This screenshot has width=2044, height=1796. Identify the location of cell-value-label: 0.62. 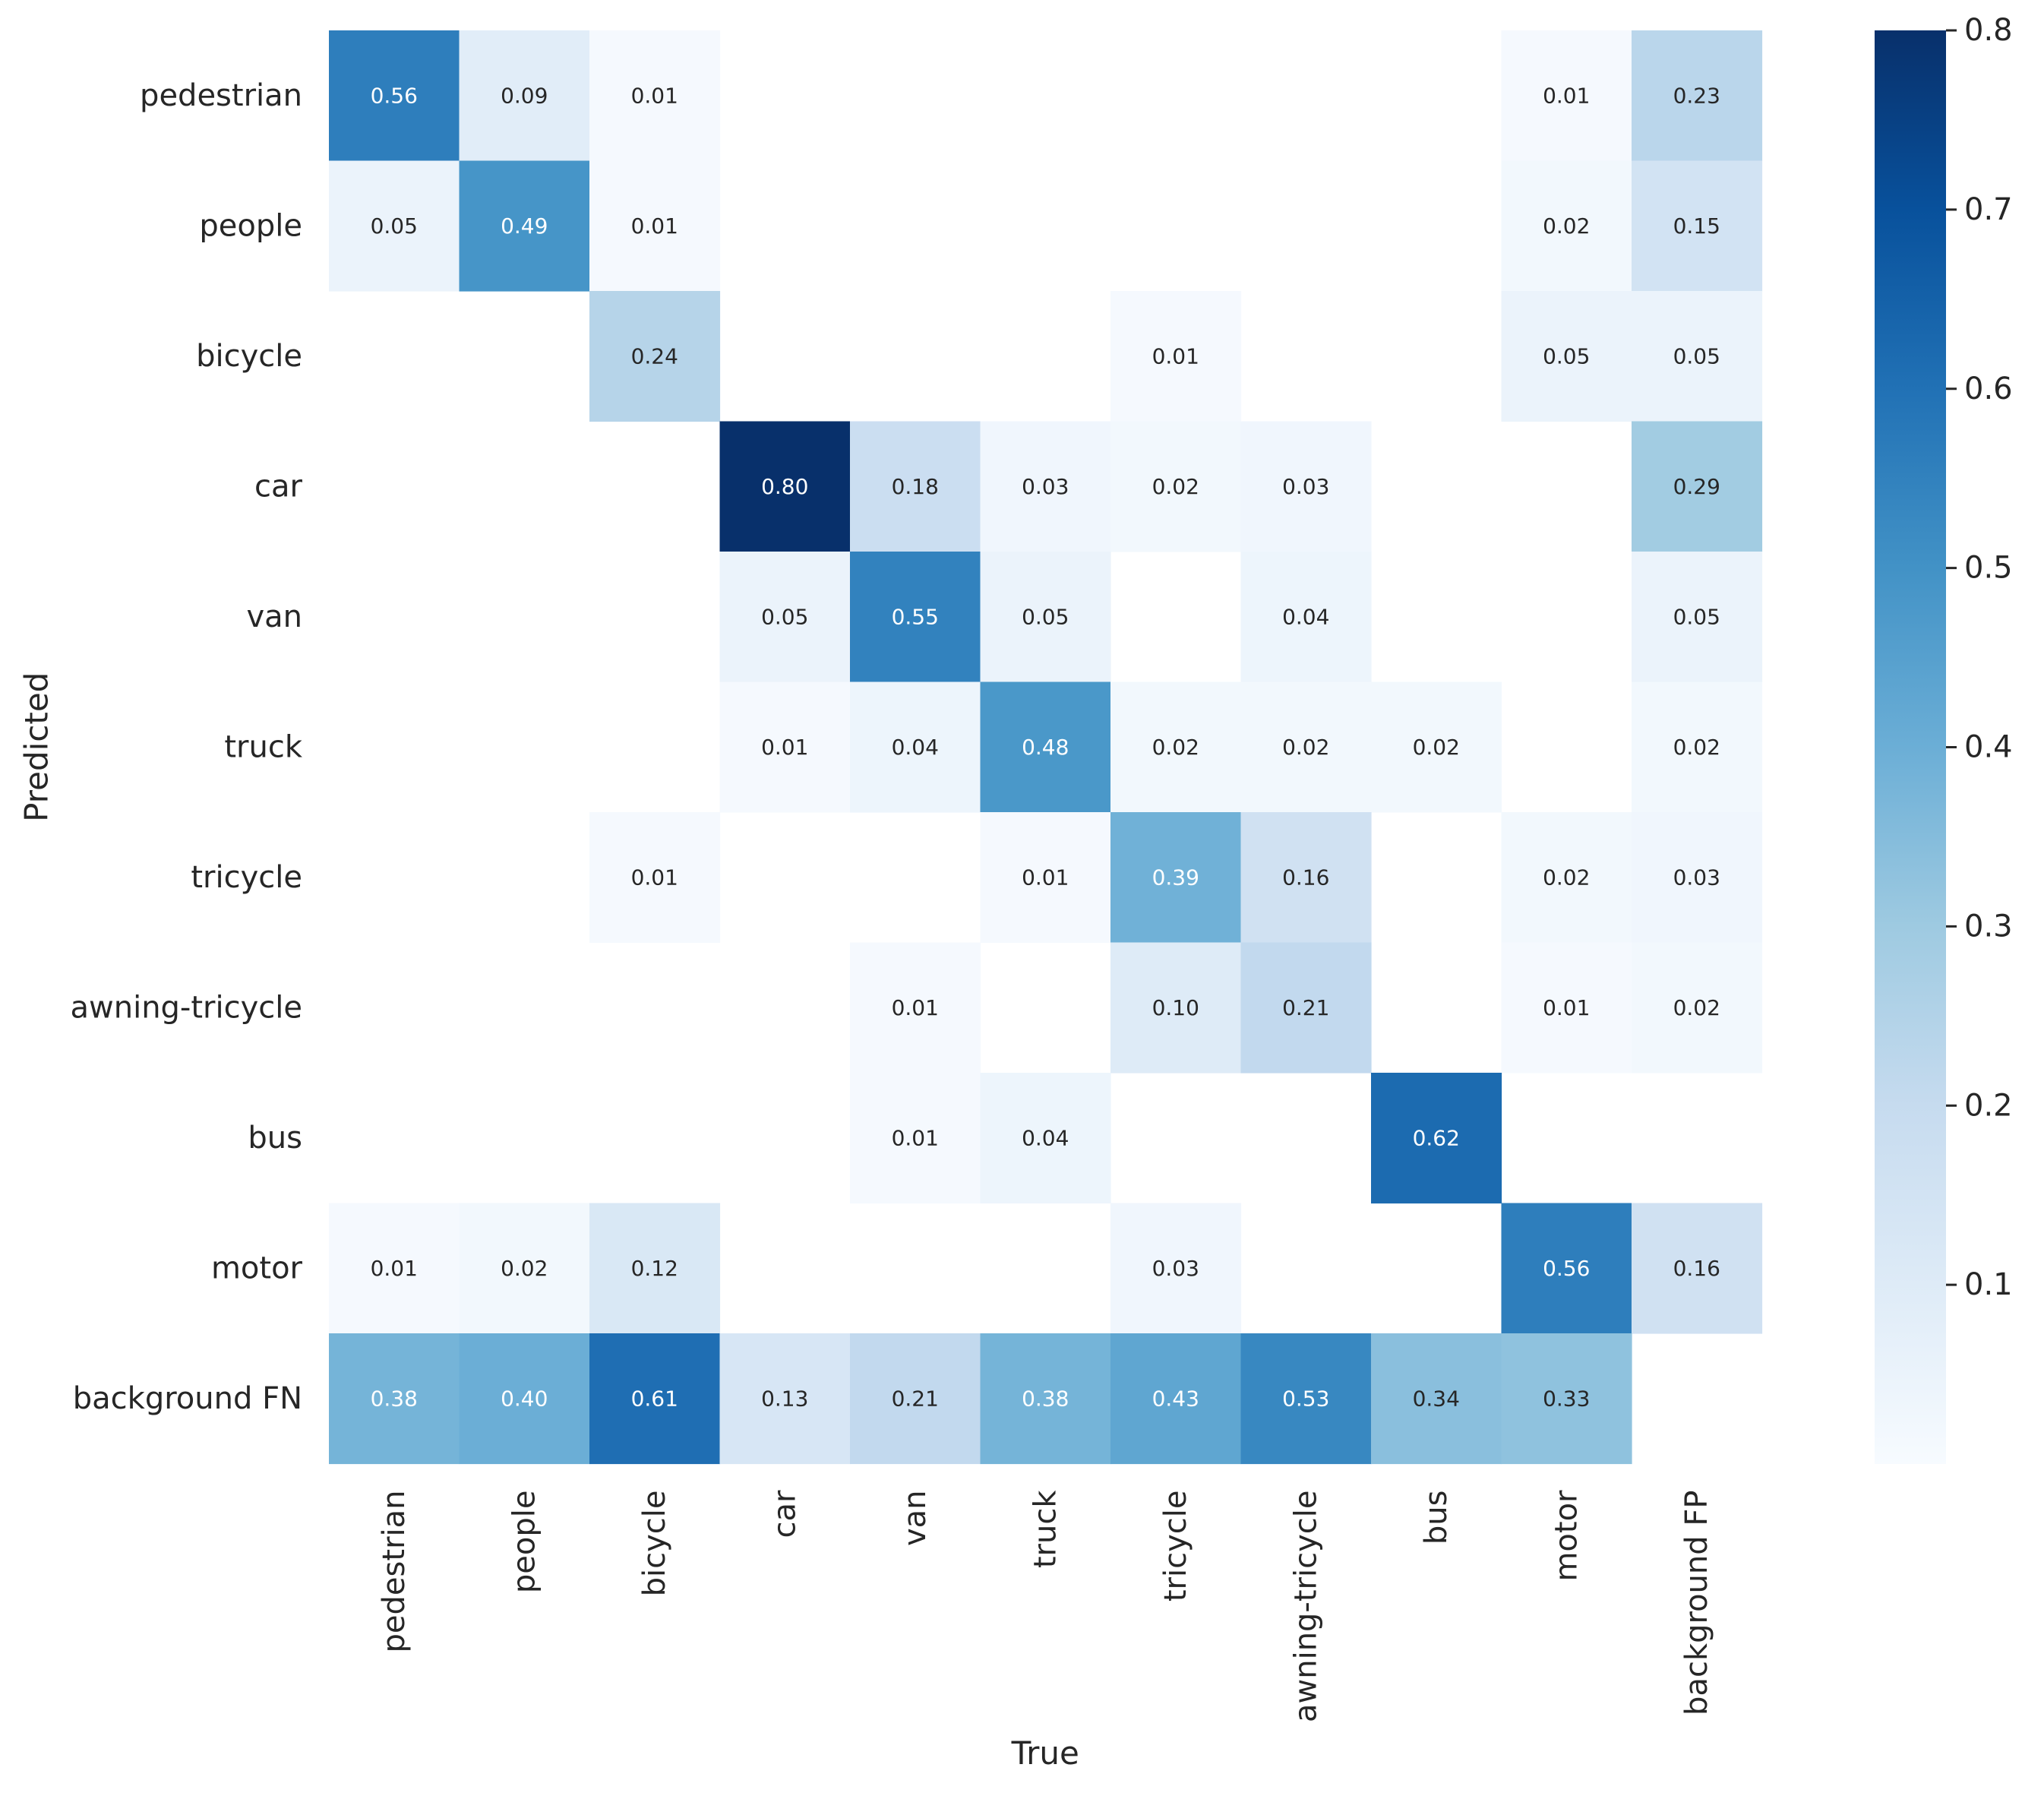
(1437, 1137).